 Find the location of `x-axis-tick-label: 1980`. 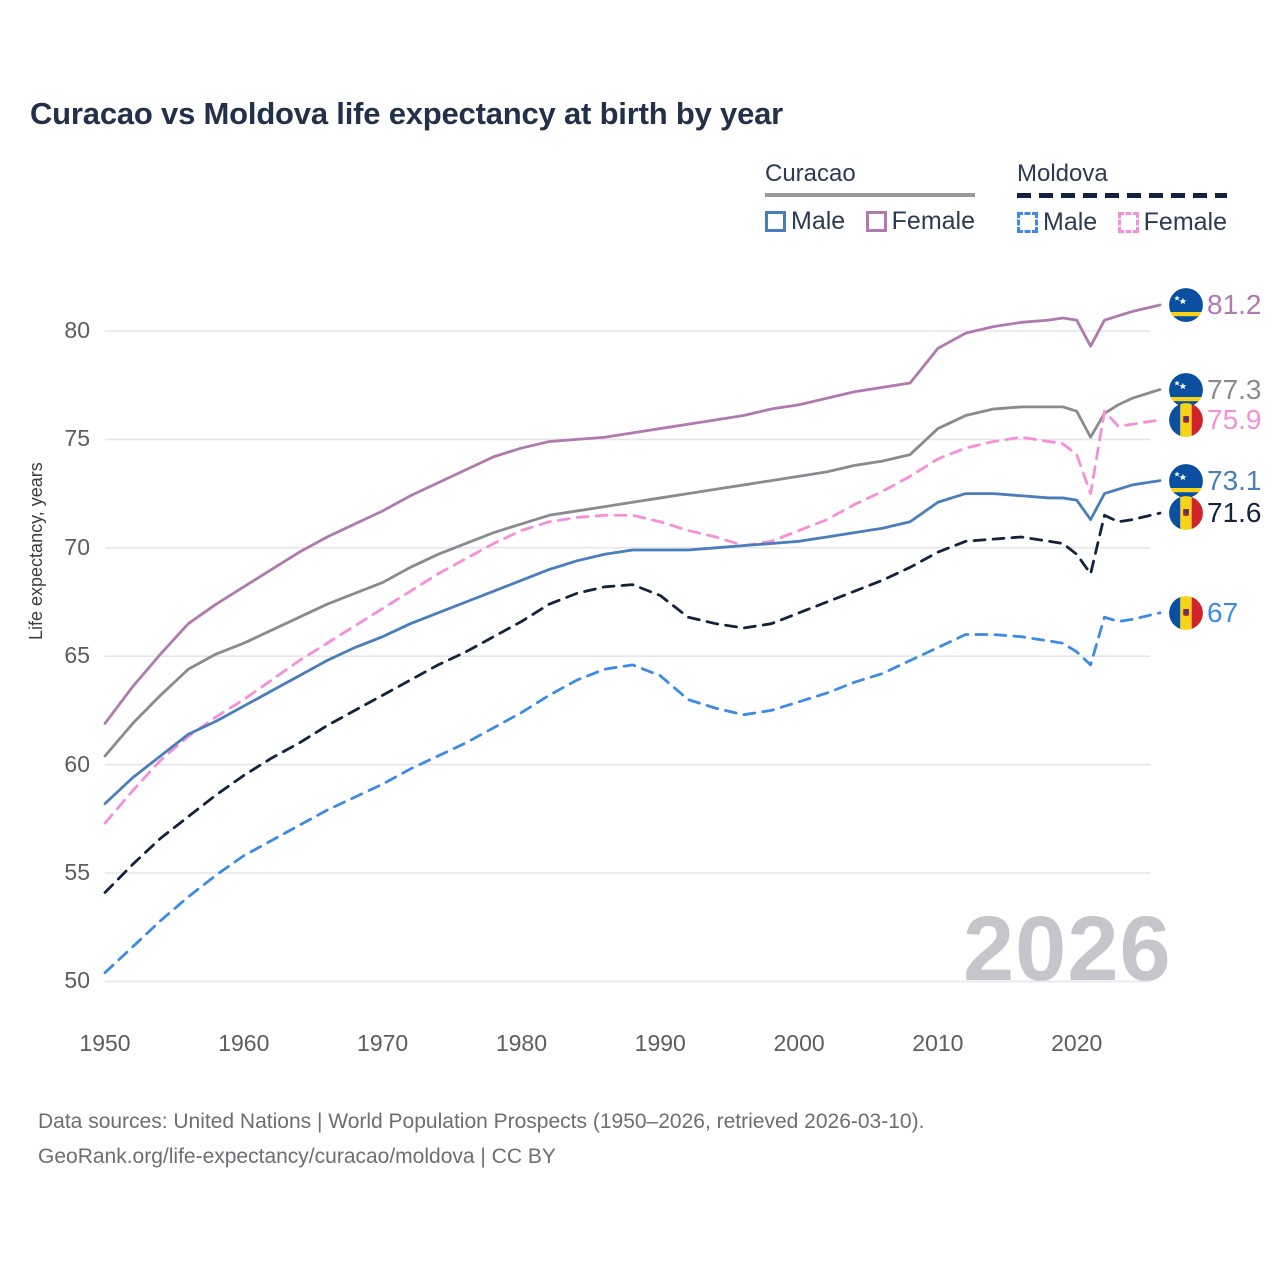

x-axis-tick-label: 1980 is located at coordinates (521, 1043).